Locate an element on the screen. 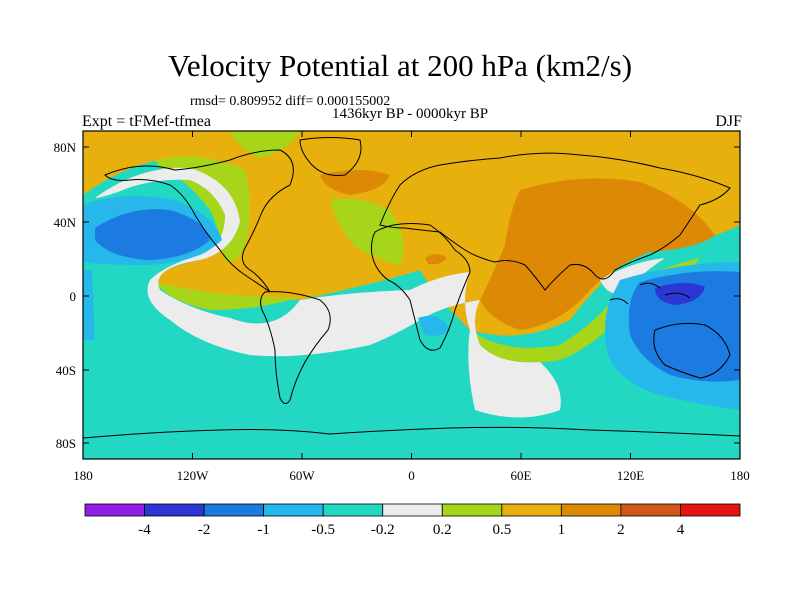 The image size is (800, 600). colorbar-label: 4 is located at coordinates (681, 530).